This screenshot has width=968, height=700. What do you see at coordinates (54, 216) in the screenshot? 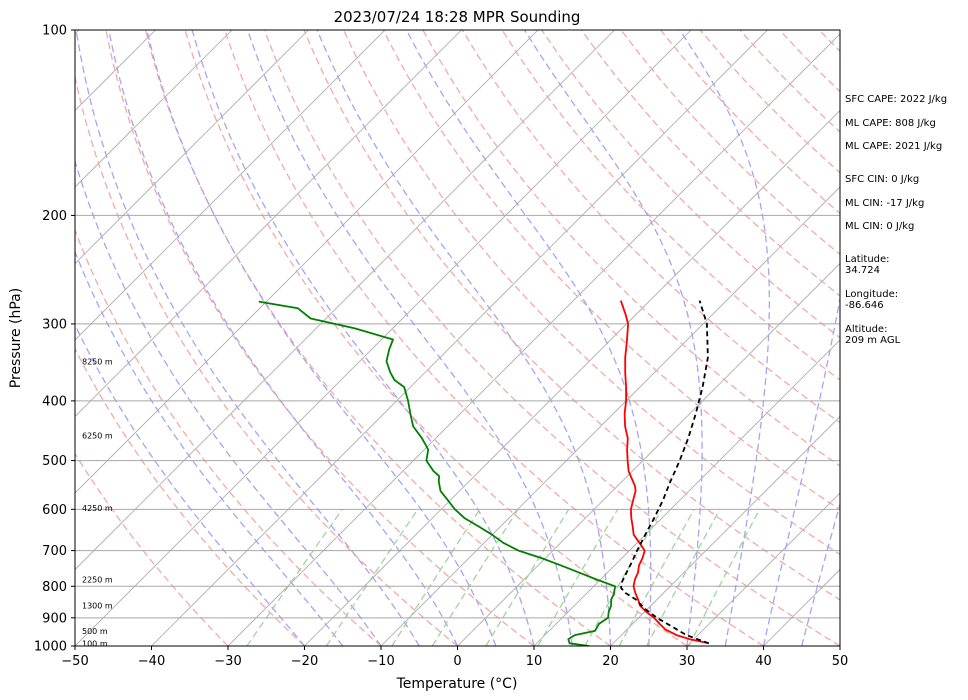
I see `y-tick-label: 200` at bounding box center [54, 216].